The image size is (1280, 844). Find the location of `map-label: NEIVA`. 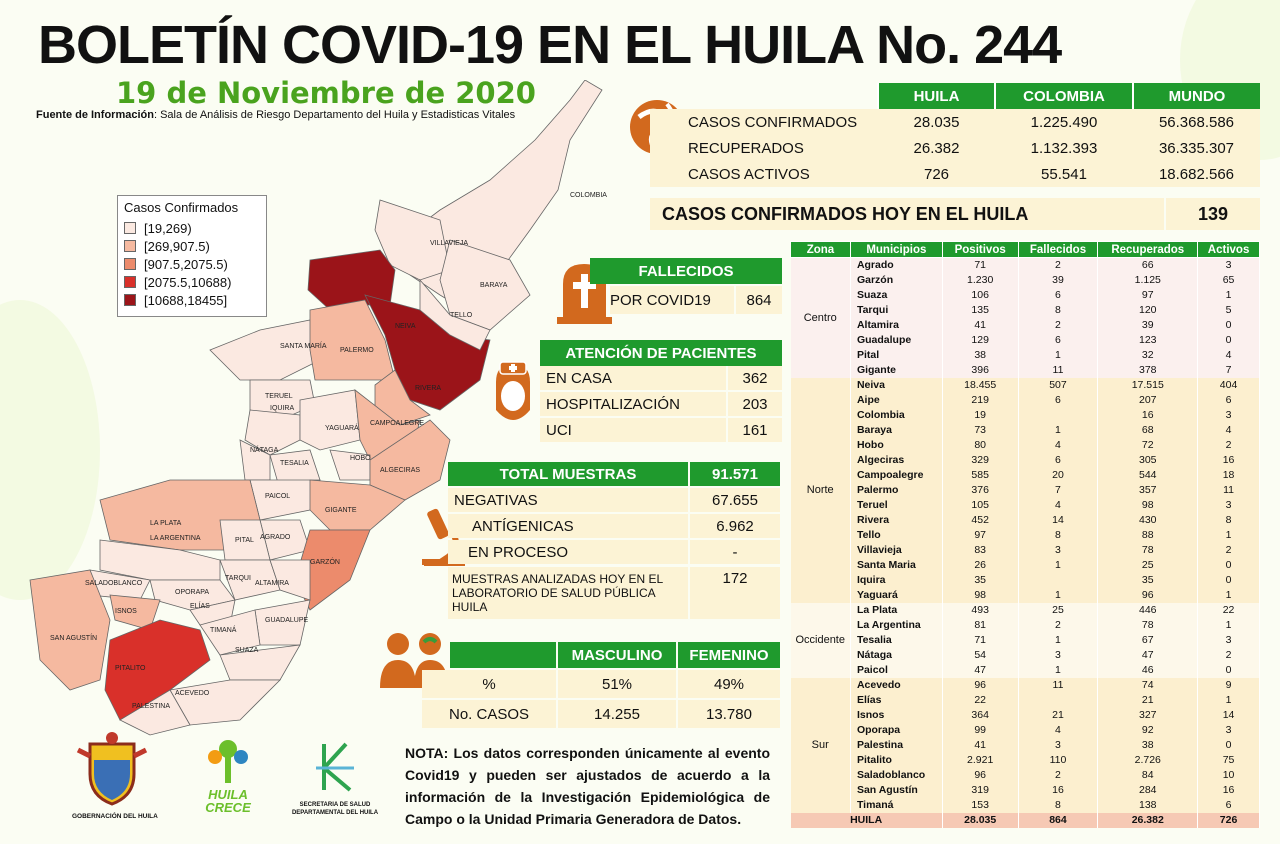

map-label: NEIVA is located at coordinates (405, 326).